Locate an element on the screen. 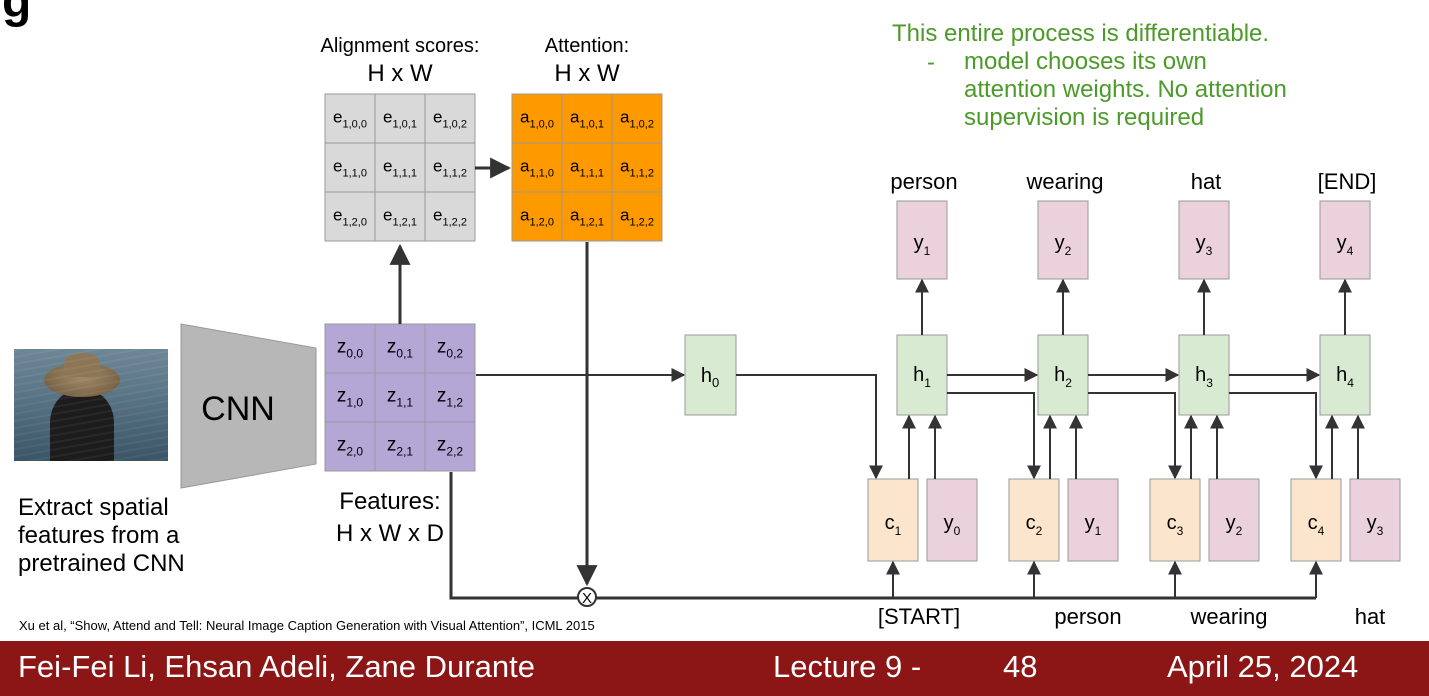 This screenshot has width=1429, height=696. context-label: c2 is located at coordinates (1034, 525).